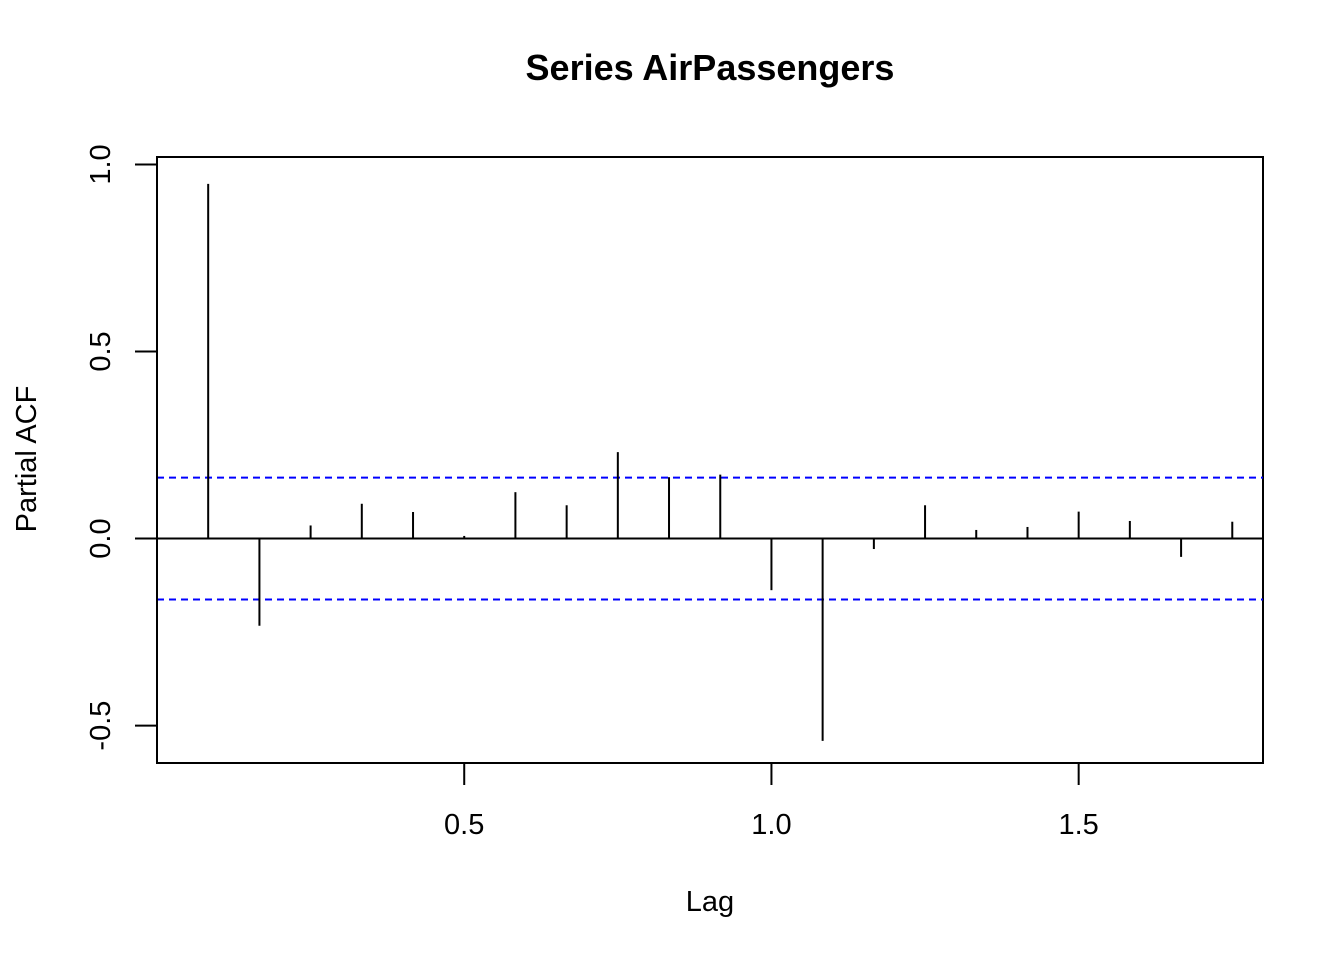 This screenshot has height=960, width=1344. Describe the element at coordinates (101, 726) in the screenshot. I see `y-tick-label: -0.5` at that location.